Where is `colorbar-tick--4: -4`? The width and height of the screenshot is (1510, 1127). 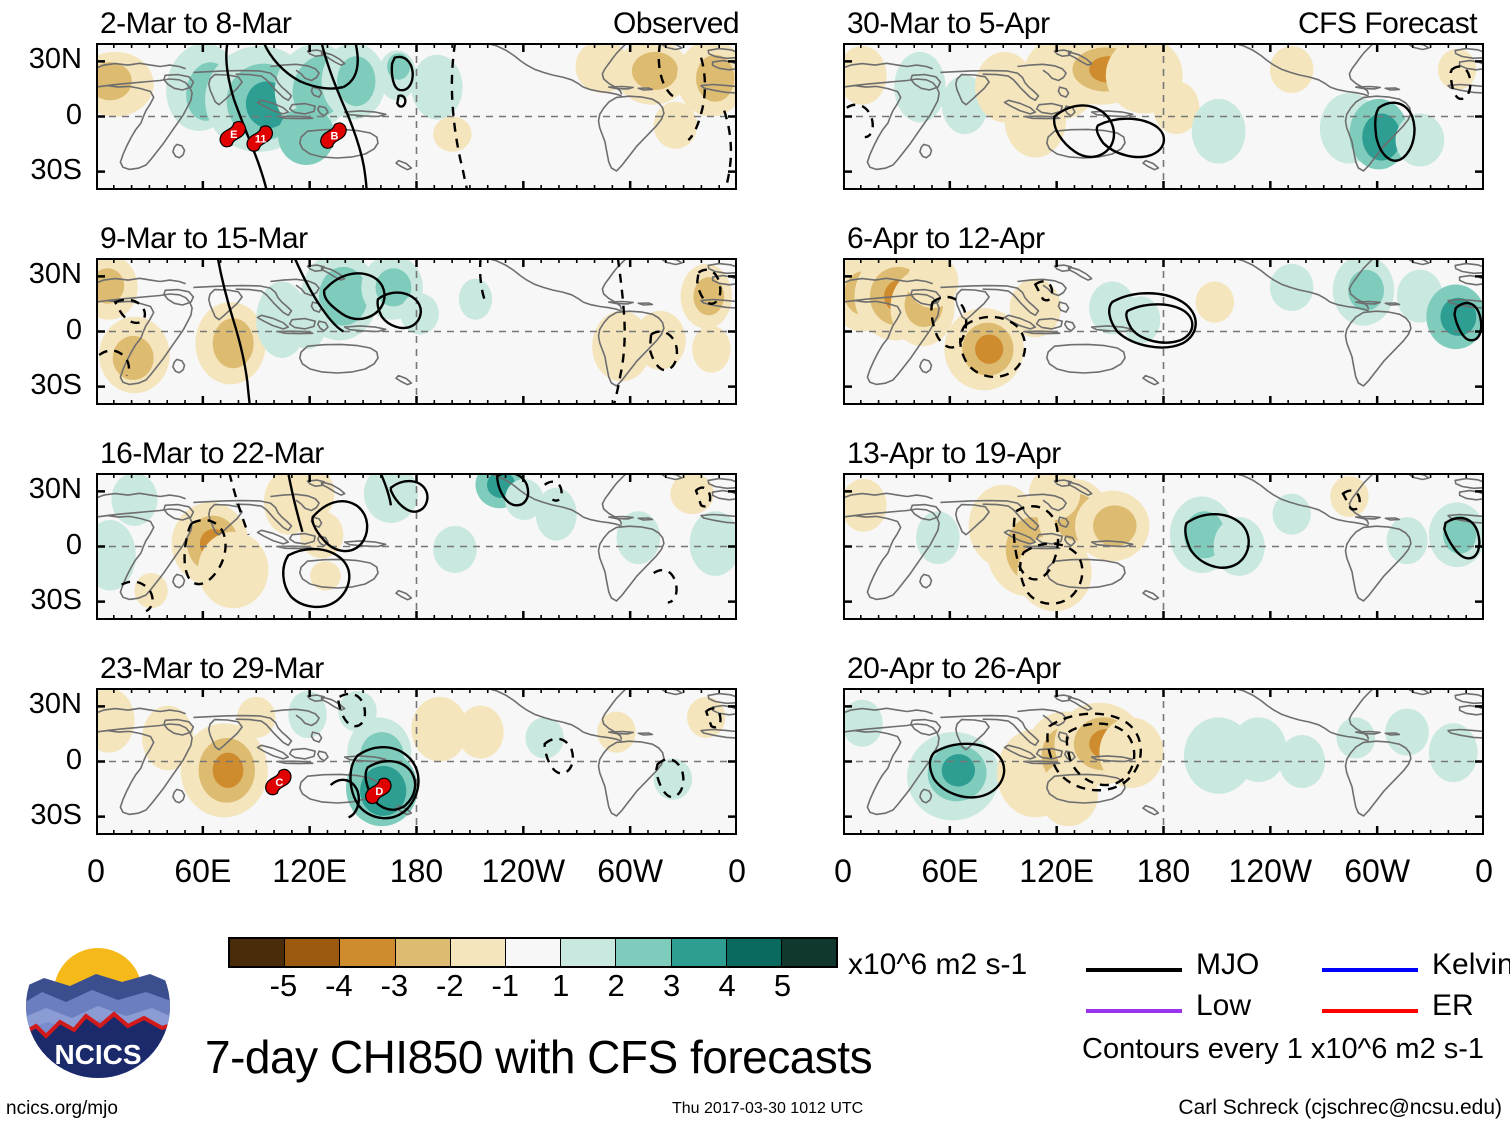
colorbar-tick--4: -4 is located at coordinates (339, 985).